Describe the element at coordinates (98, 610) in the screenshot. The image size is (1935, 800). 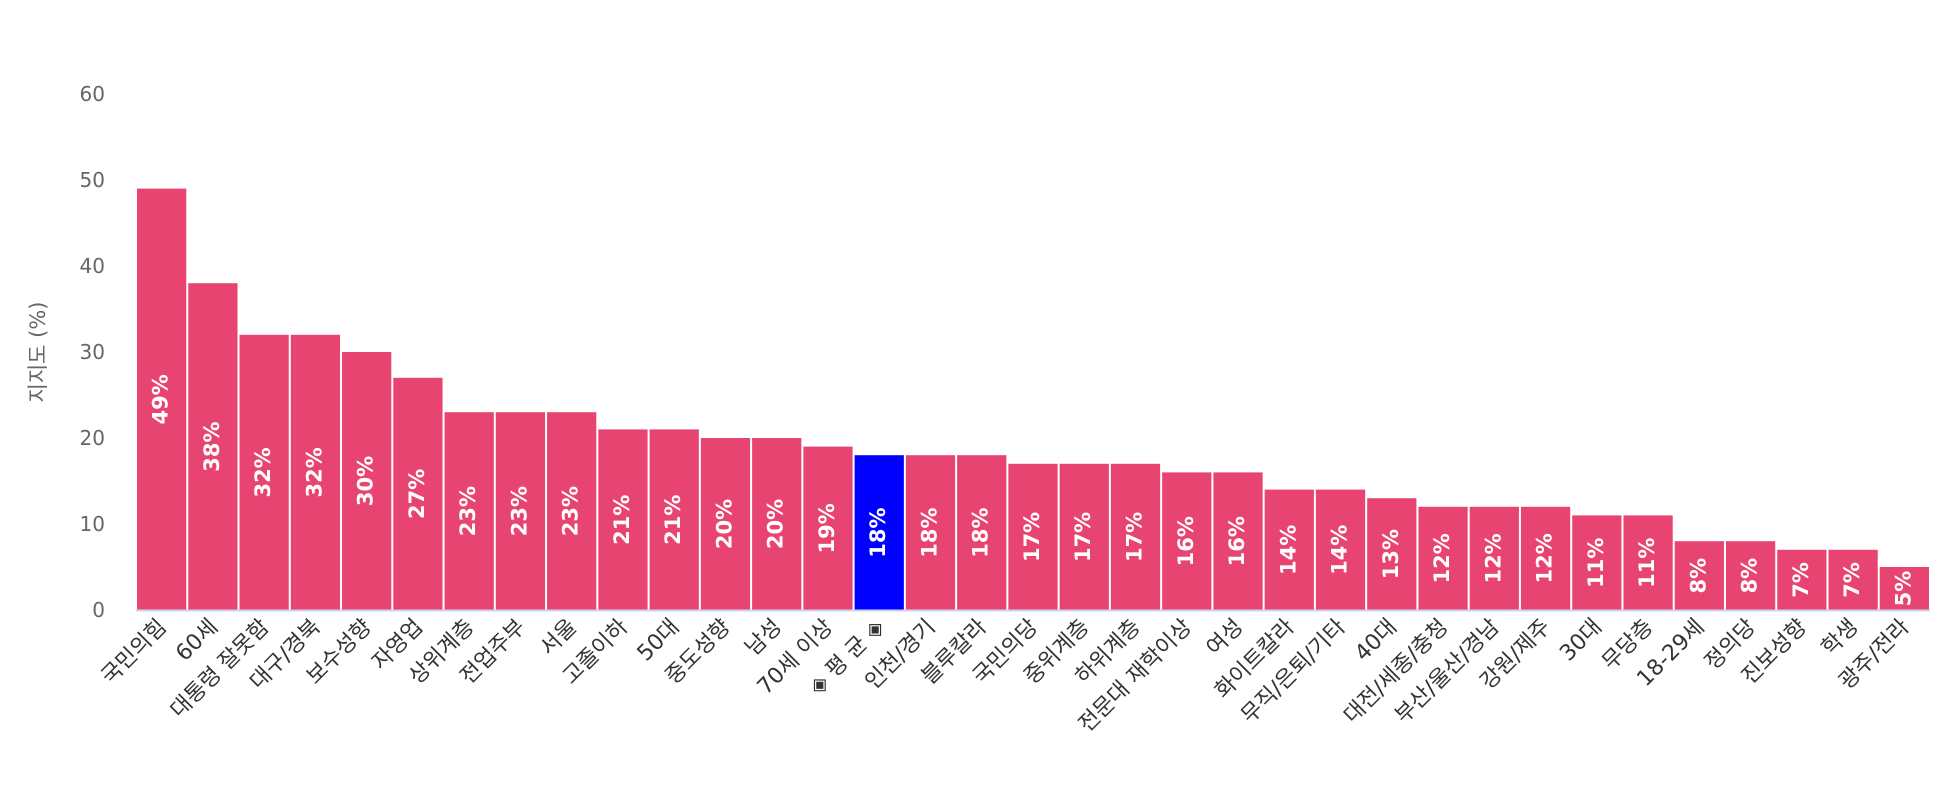
I see `y-tick-label: 0` at that location.